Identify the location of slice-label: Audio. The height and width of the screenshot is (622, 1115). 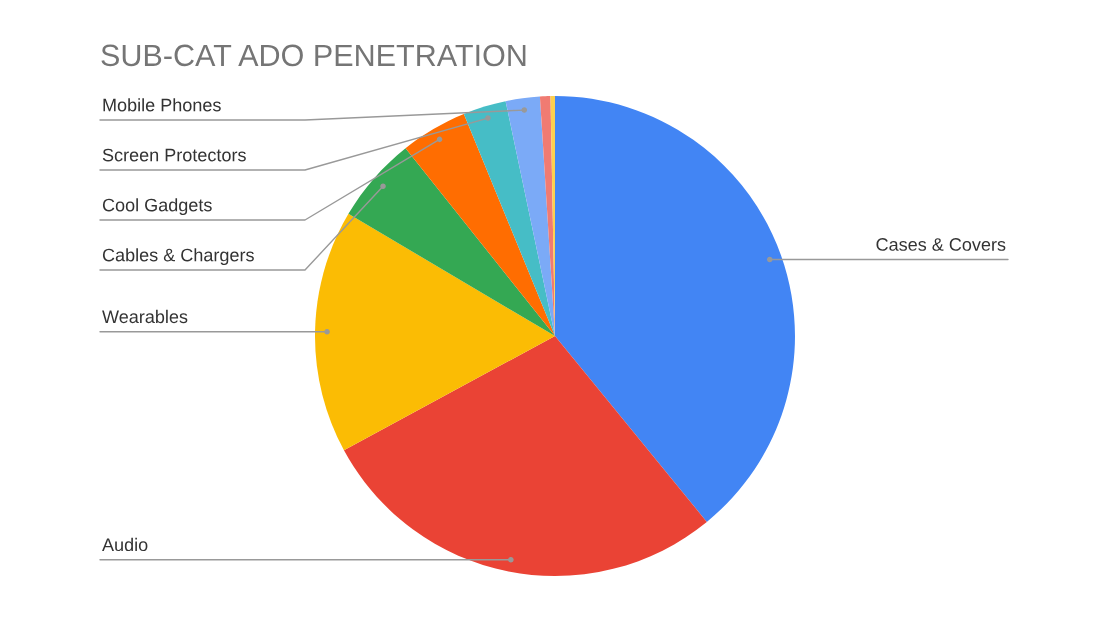
(125, 544).